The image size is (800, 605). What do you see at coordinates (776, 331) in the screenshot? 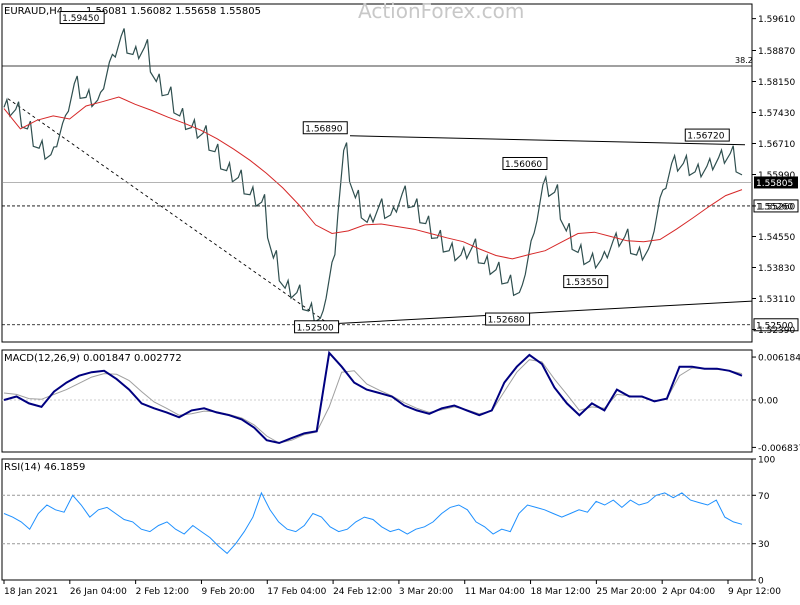
I see `price-axis-label: 1.52390` at bounding box center [776, 331].